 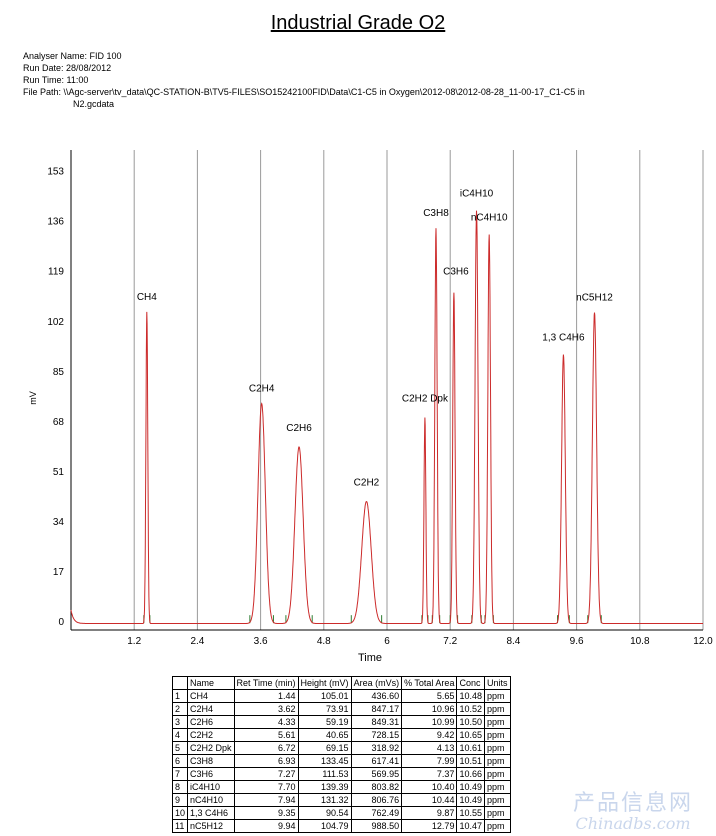 I want to click on table-cell: 1.44, so click(x=266, y=696).